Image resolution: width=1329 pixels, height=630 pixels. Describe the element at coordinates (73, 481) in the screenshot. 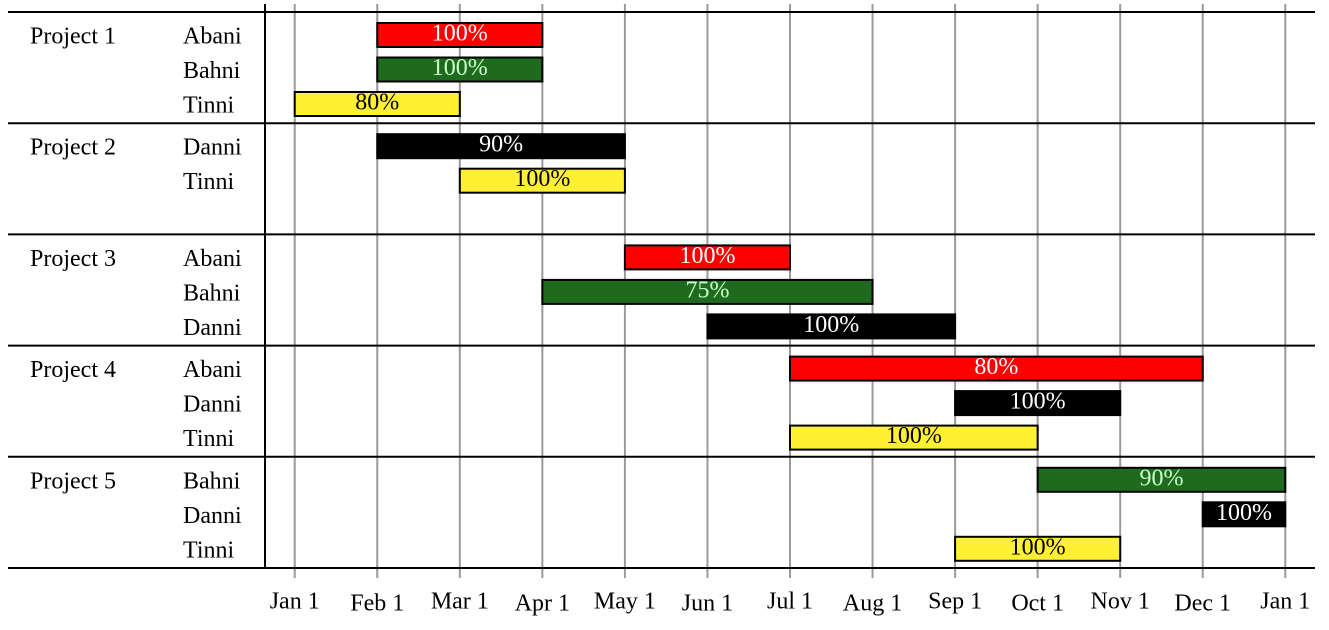

I see `project-label: Project 5` at that location.